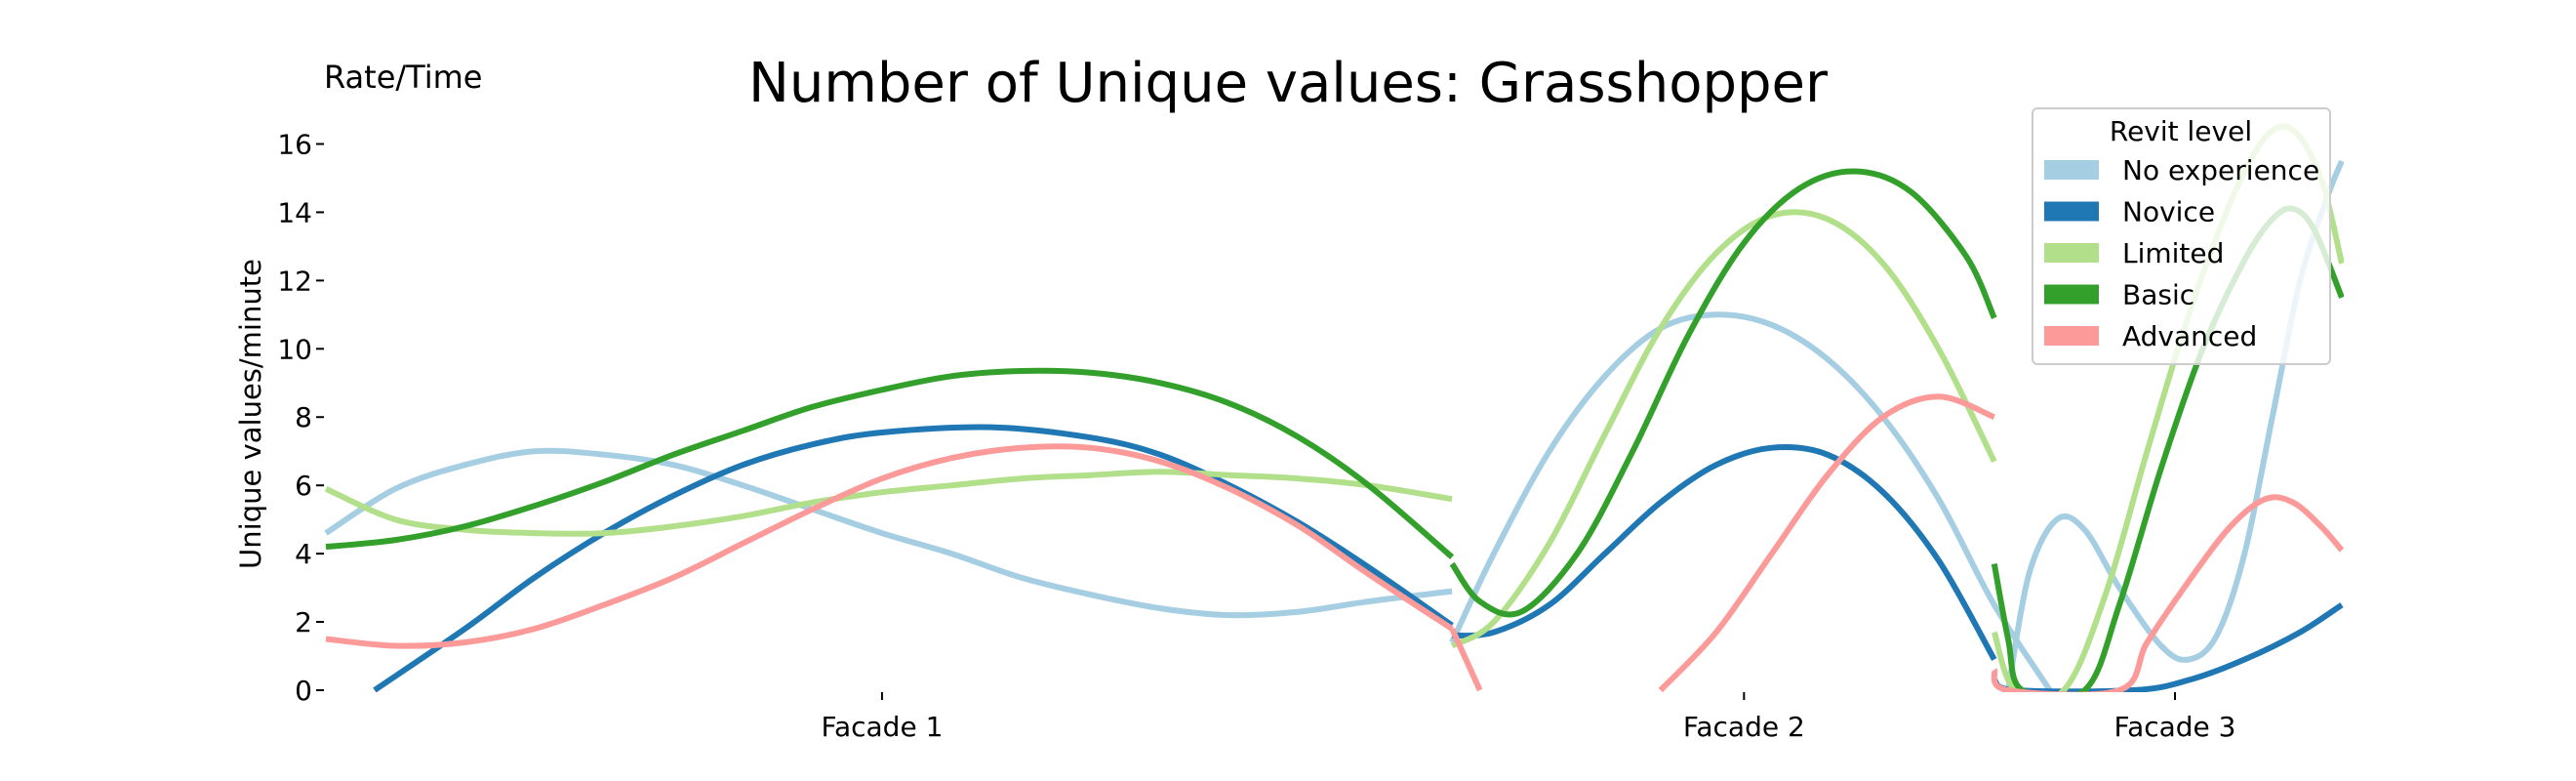  I want to click on y-axis: 0 2 4 6 8 10 12 14 16, so click(300, 417).